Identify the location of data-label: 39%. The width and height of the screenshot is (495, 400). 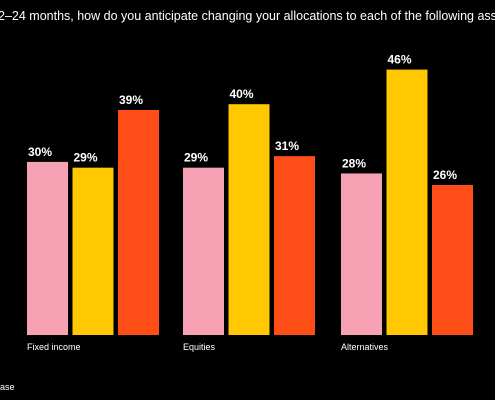
(131, 100).